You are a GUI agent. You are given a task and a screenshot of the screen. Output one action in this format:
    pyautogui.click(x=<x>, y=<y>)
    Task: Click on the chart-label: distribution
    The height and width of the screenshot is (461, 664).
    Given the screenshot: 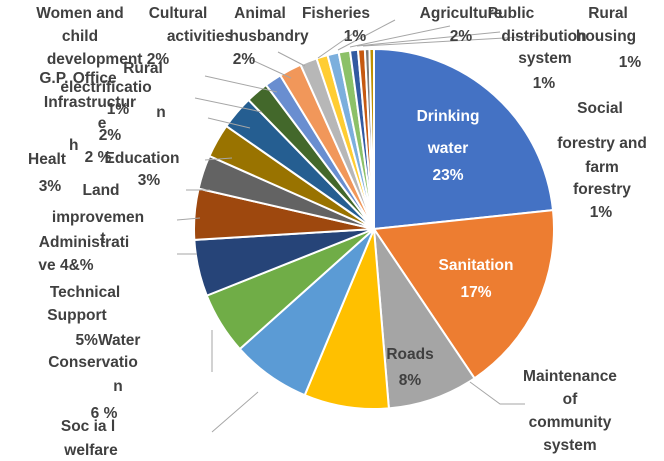 What is the action you would take?
    pyautogui.click(x=543, y=36)
    